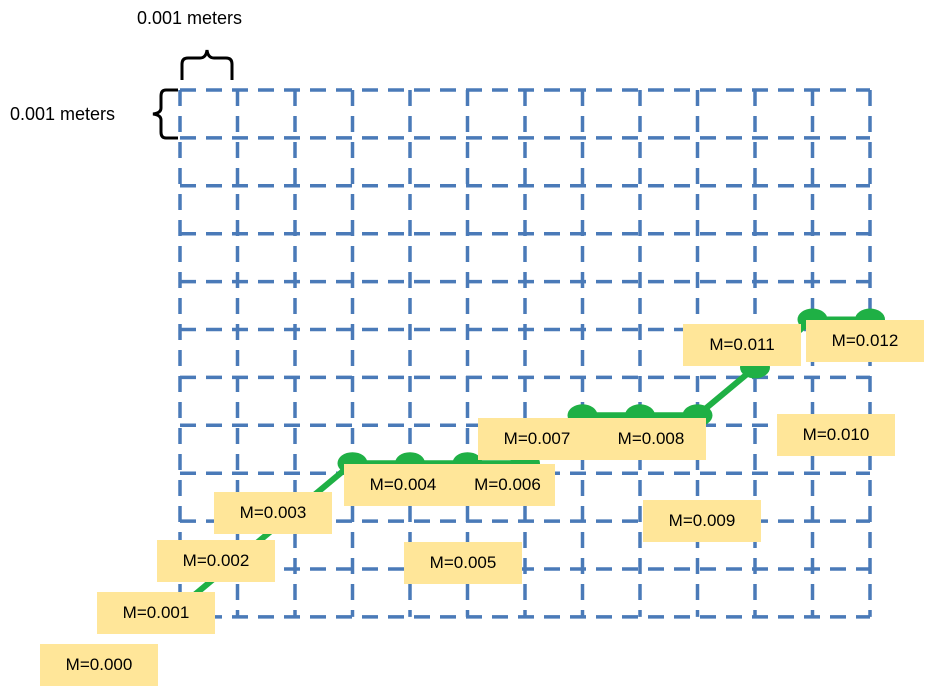 This screenshot has height=687, width=926. Describe the element at coordinates (865, 341) in the screenshot. I see `m-value-label: M=0.012` at that location.